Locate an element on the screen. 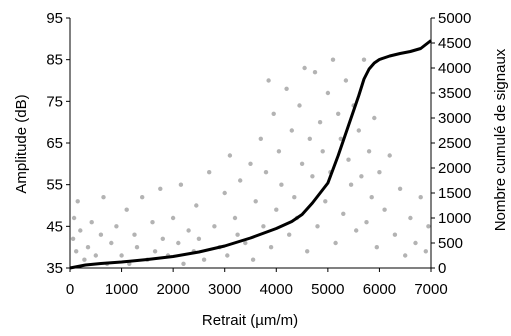 The width and height of the screenshot is (511, 336). y-right-tick-label: 2500 is located at coordinates (454, 143).